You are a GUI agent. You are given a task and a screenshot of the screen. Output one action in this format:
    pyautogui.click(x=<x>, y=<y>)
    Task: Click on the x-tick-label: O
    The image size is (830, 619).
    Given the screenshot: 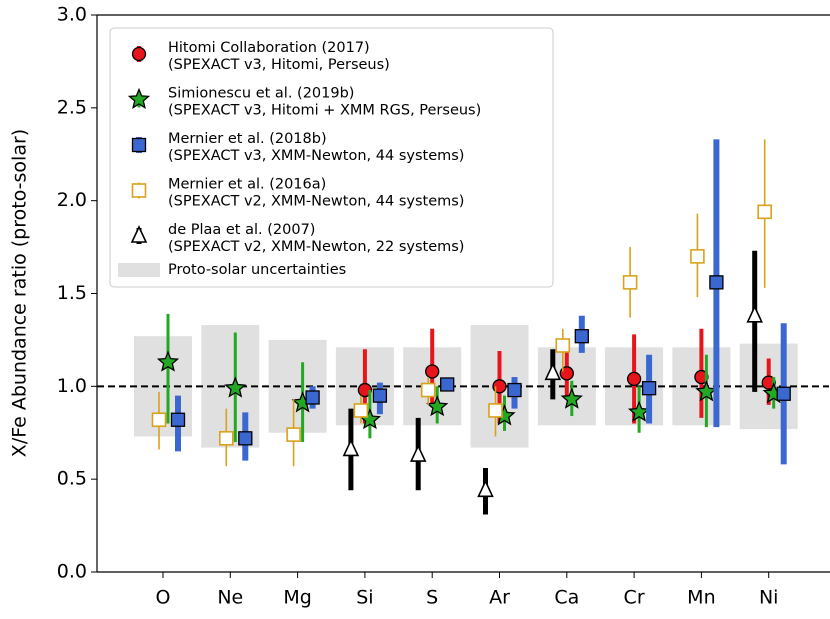 What is the action you would take?
    pyautogui.click(x=163, y=598)
    